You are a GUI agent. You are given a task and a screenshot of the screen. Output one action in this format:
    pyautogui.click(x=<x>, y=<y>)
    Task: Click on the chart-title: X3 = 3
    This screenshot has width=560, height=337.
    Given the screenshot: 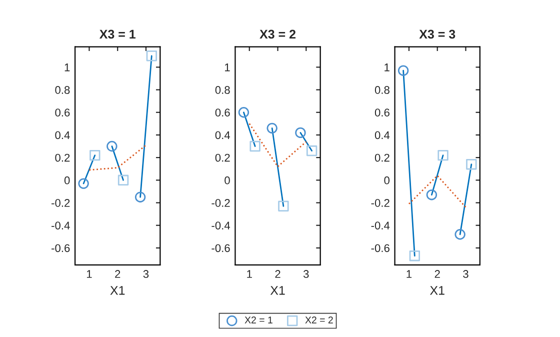 What is the action you would take?
    pyautogui.click(x=437, y=34)
    